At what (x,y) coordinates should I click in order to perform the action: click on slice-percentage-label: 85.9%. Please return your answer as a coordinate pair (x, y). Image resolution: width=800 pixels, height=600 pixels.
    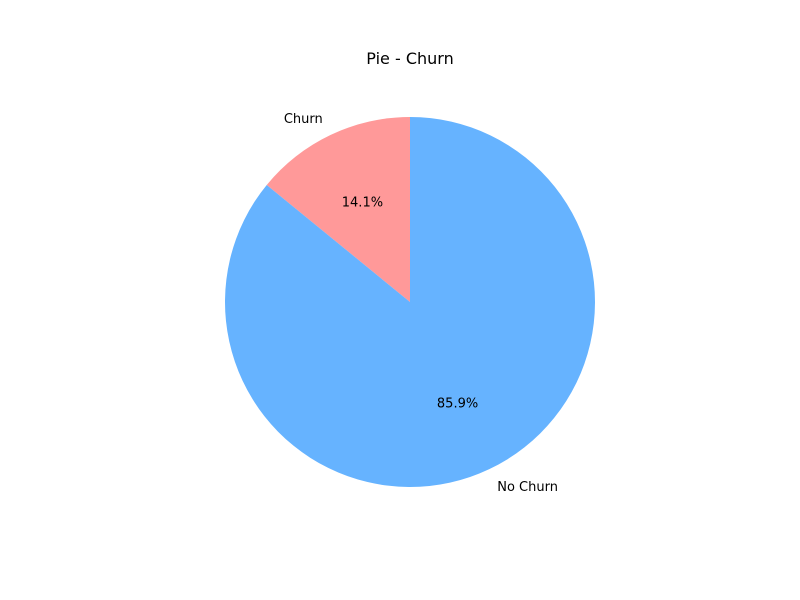
    Looking at the image, I should click on (457, 403).